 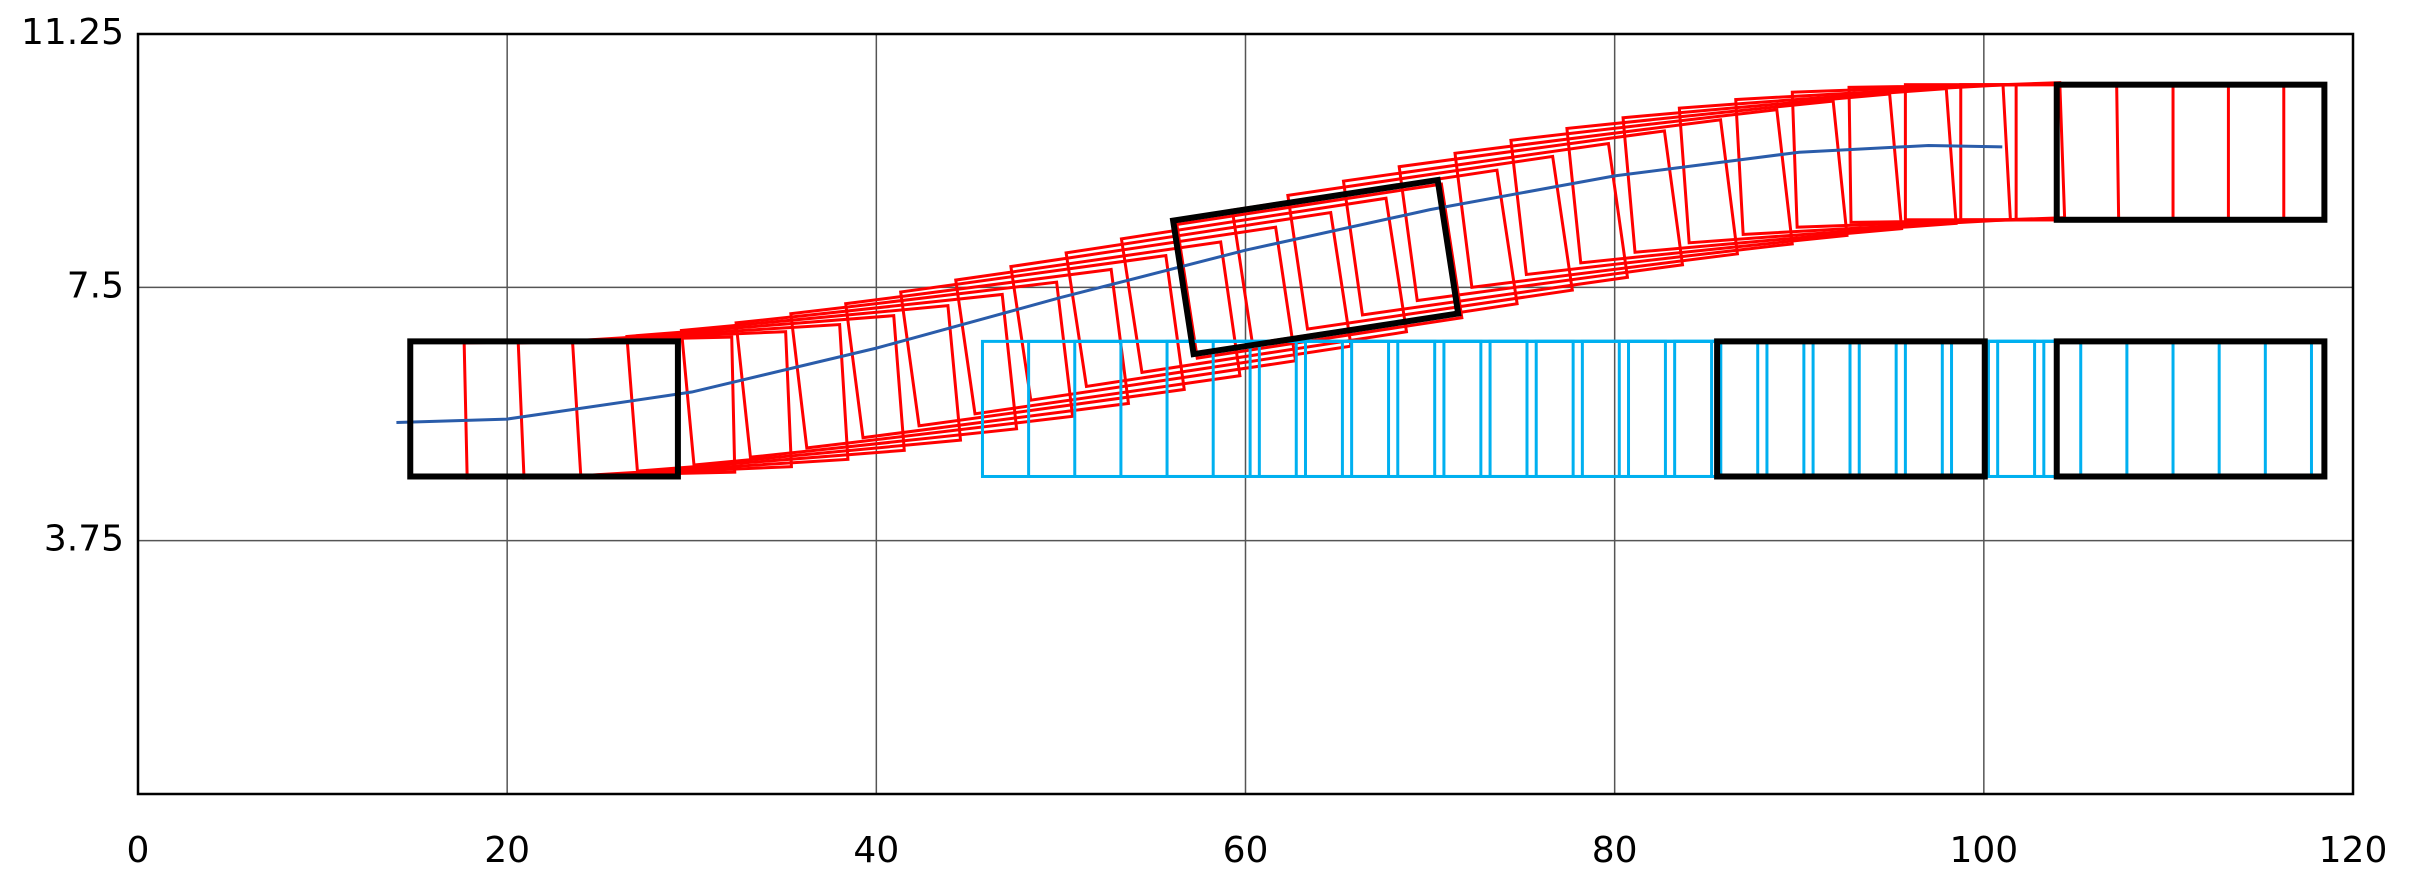 What do you see at coordinates (507, 850) in the screenshot?
I see `x-tick-label: 20` at bounding box center [507, 850].